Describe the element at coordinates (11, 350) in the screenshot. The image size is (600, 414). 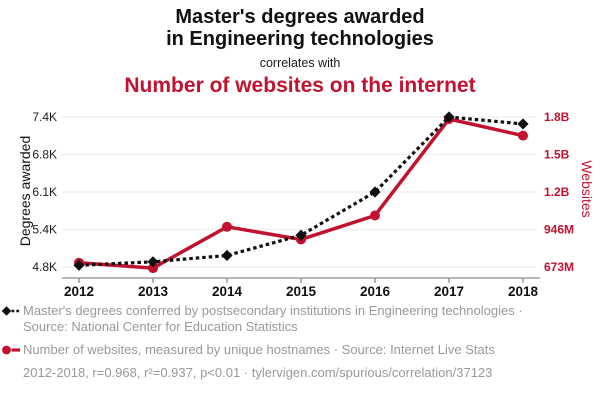
I see `circle-solid-line-icon` at that location.